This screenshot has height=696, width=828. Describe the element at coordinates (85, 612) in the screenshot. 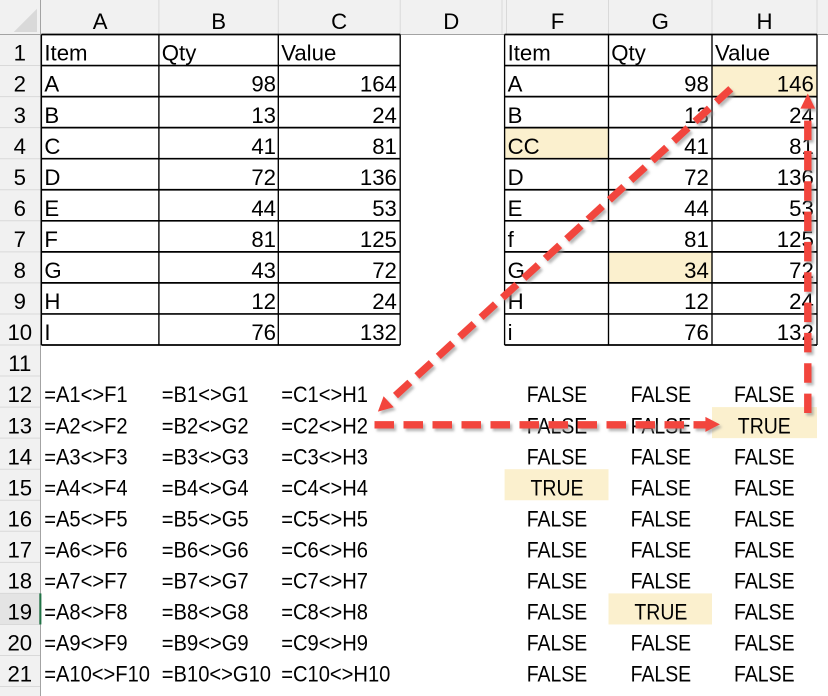

I see `svg-text: =A8<>F8` at that location.